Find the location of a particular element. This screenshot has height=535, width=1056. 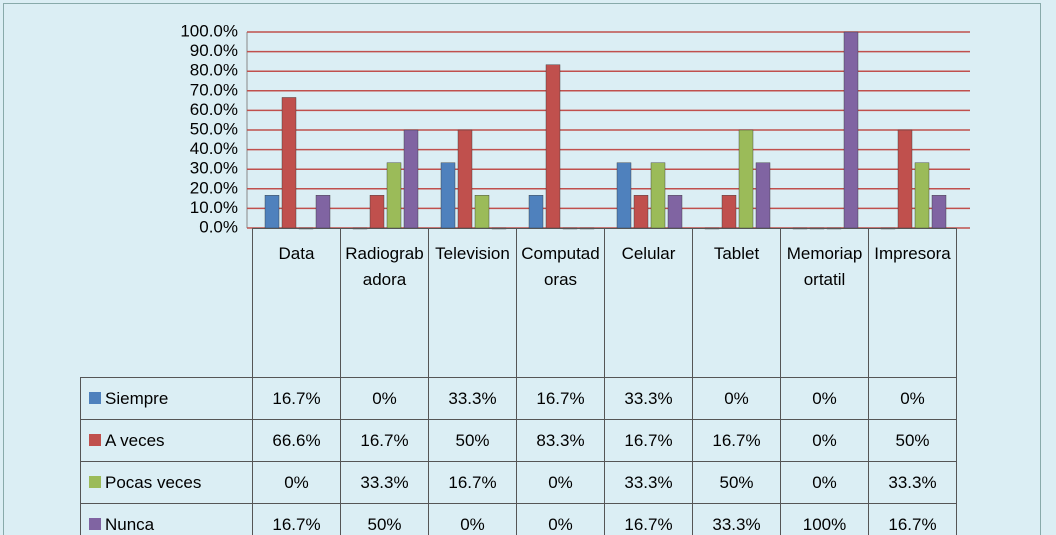

legend-entry: A veces is located at coordinates (166, 440).